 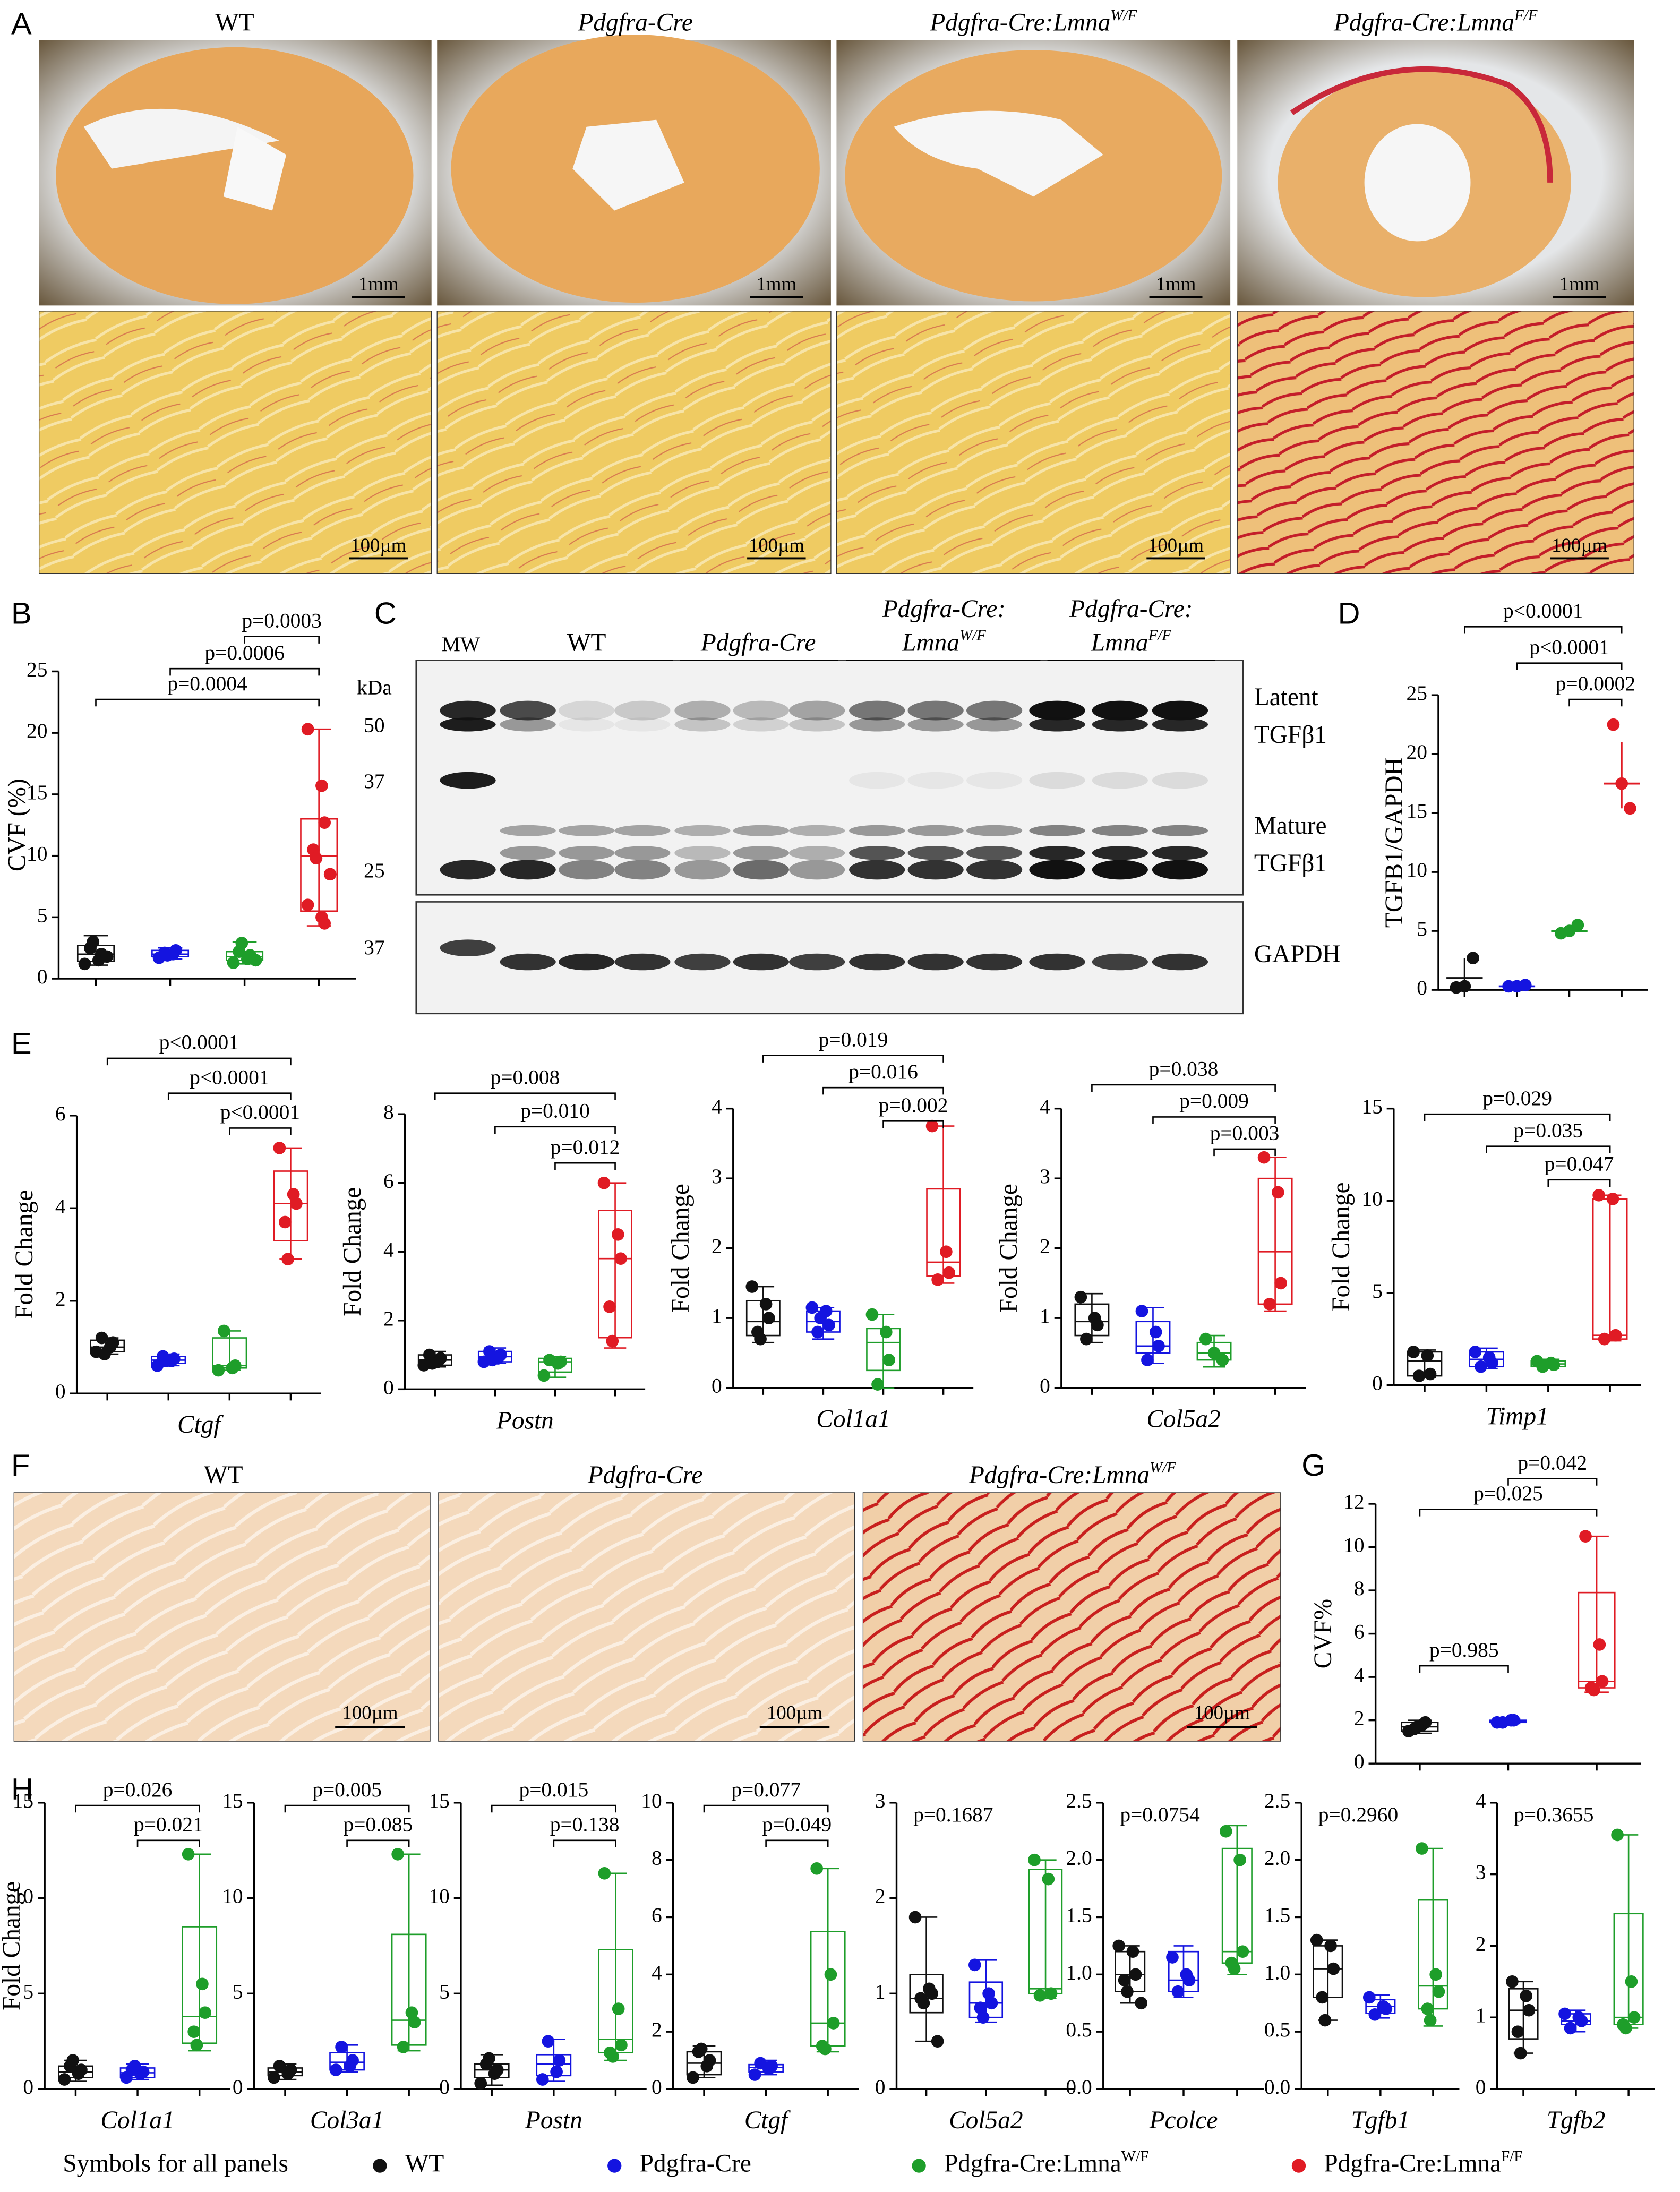 I want to click on p-value: p=0.003, so click(x=1245, y=1133).